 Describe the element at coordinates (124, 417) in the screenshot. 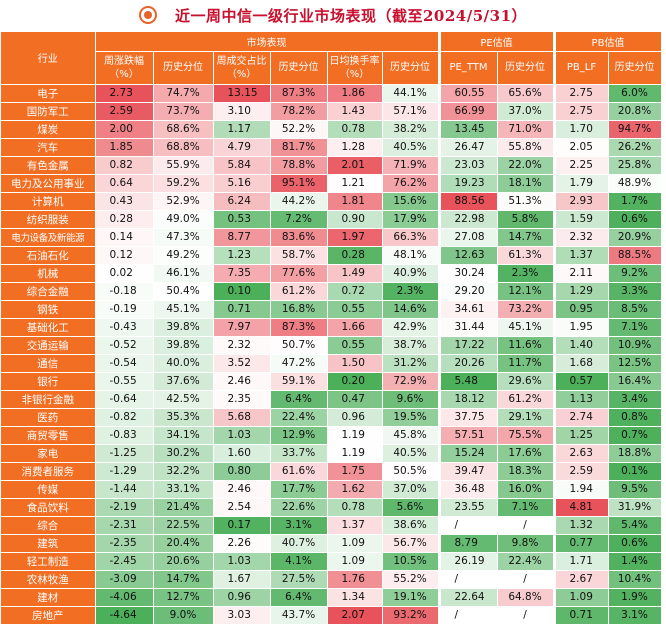

I see `weekly-change-cell: -0.82` at that location.